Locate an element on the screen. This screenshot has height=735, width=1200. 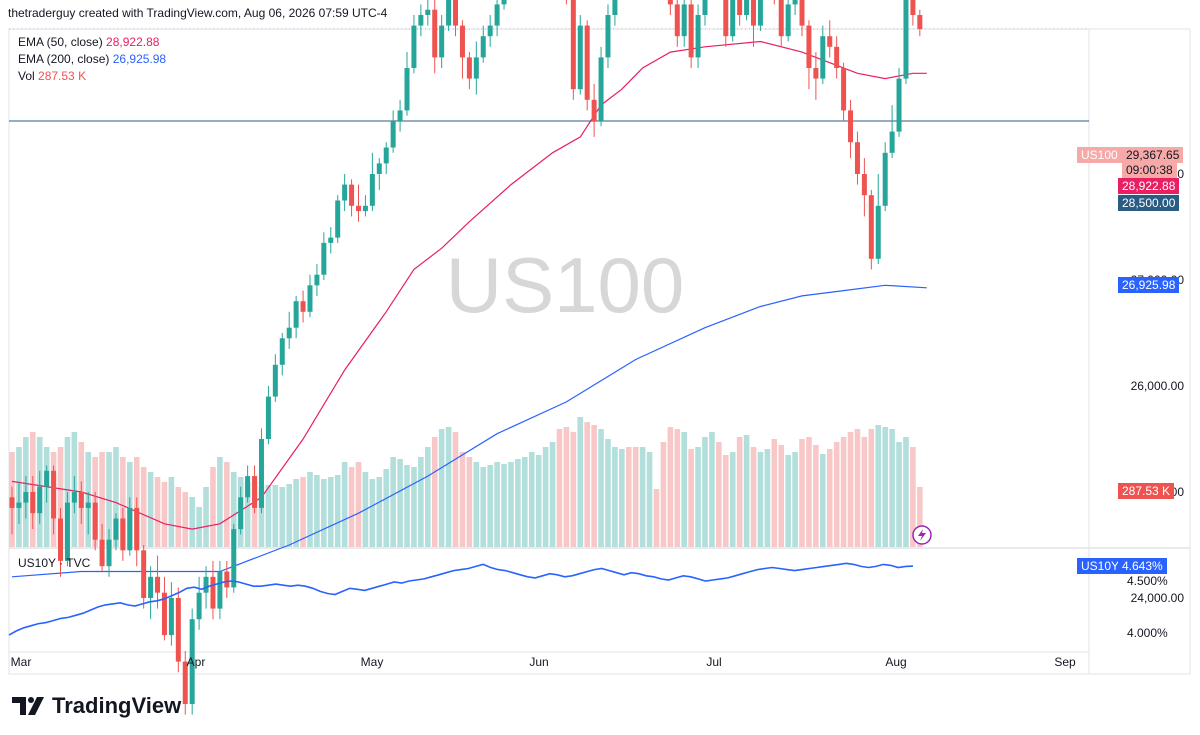
legend-us10y: US10Y · TVC is located at coordinates (54, 563).